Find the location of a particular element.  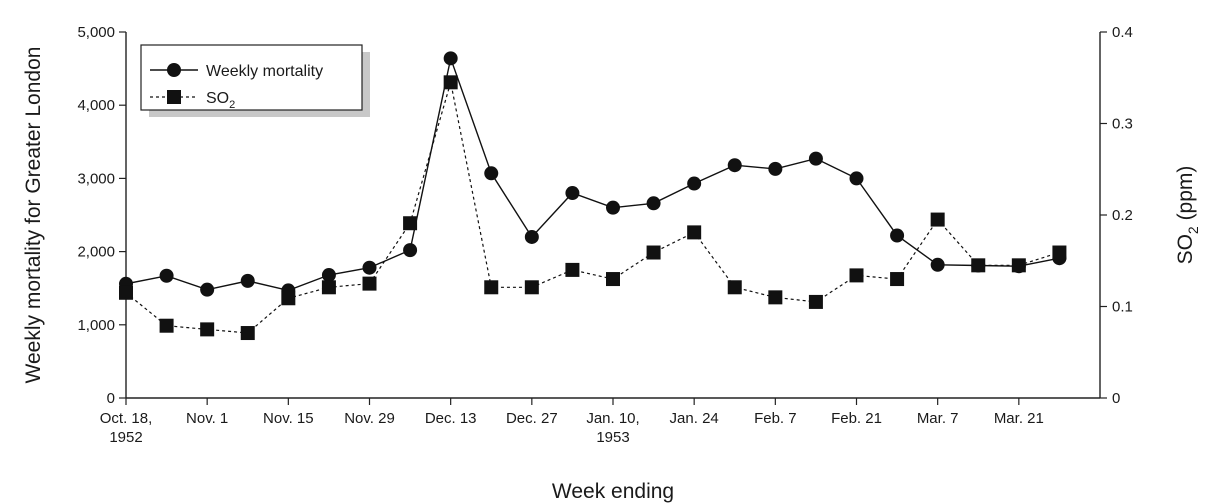

y2-axis-title-sub: 2 is located at coordinates (1193, 230).